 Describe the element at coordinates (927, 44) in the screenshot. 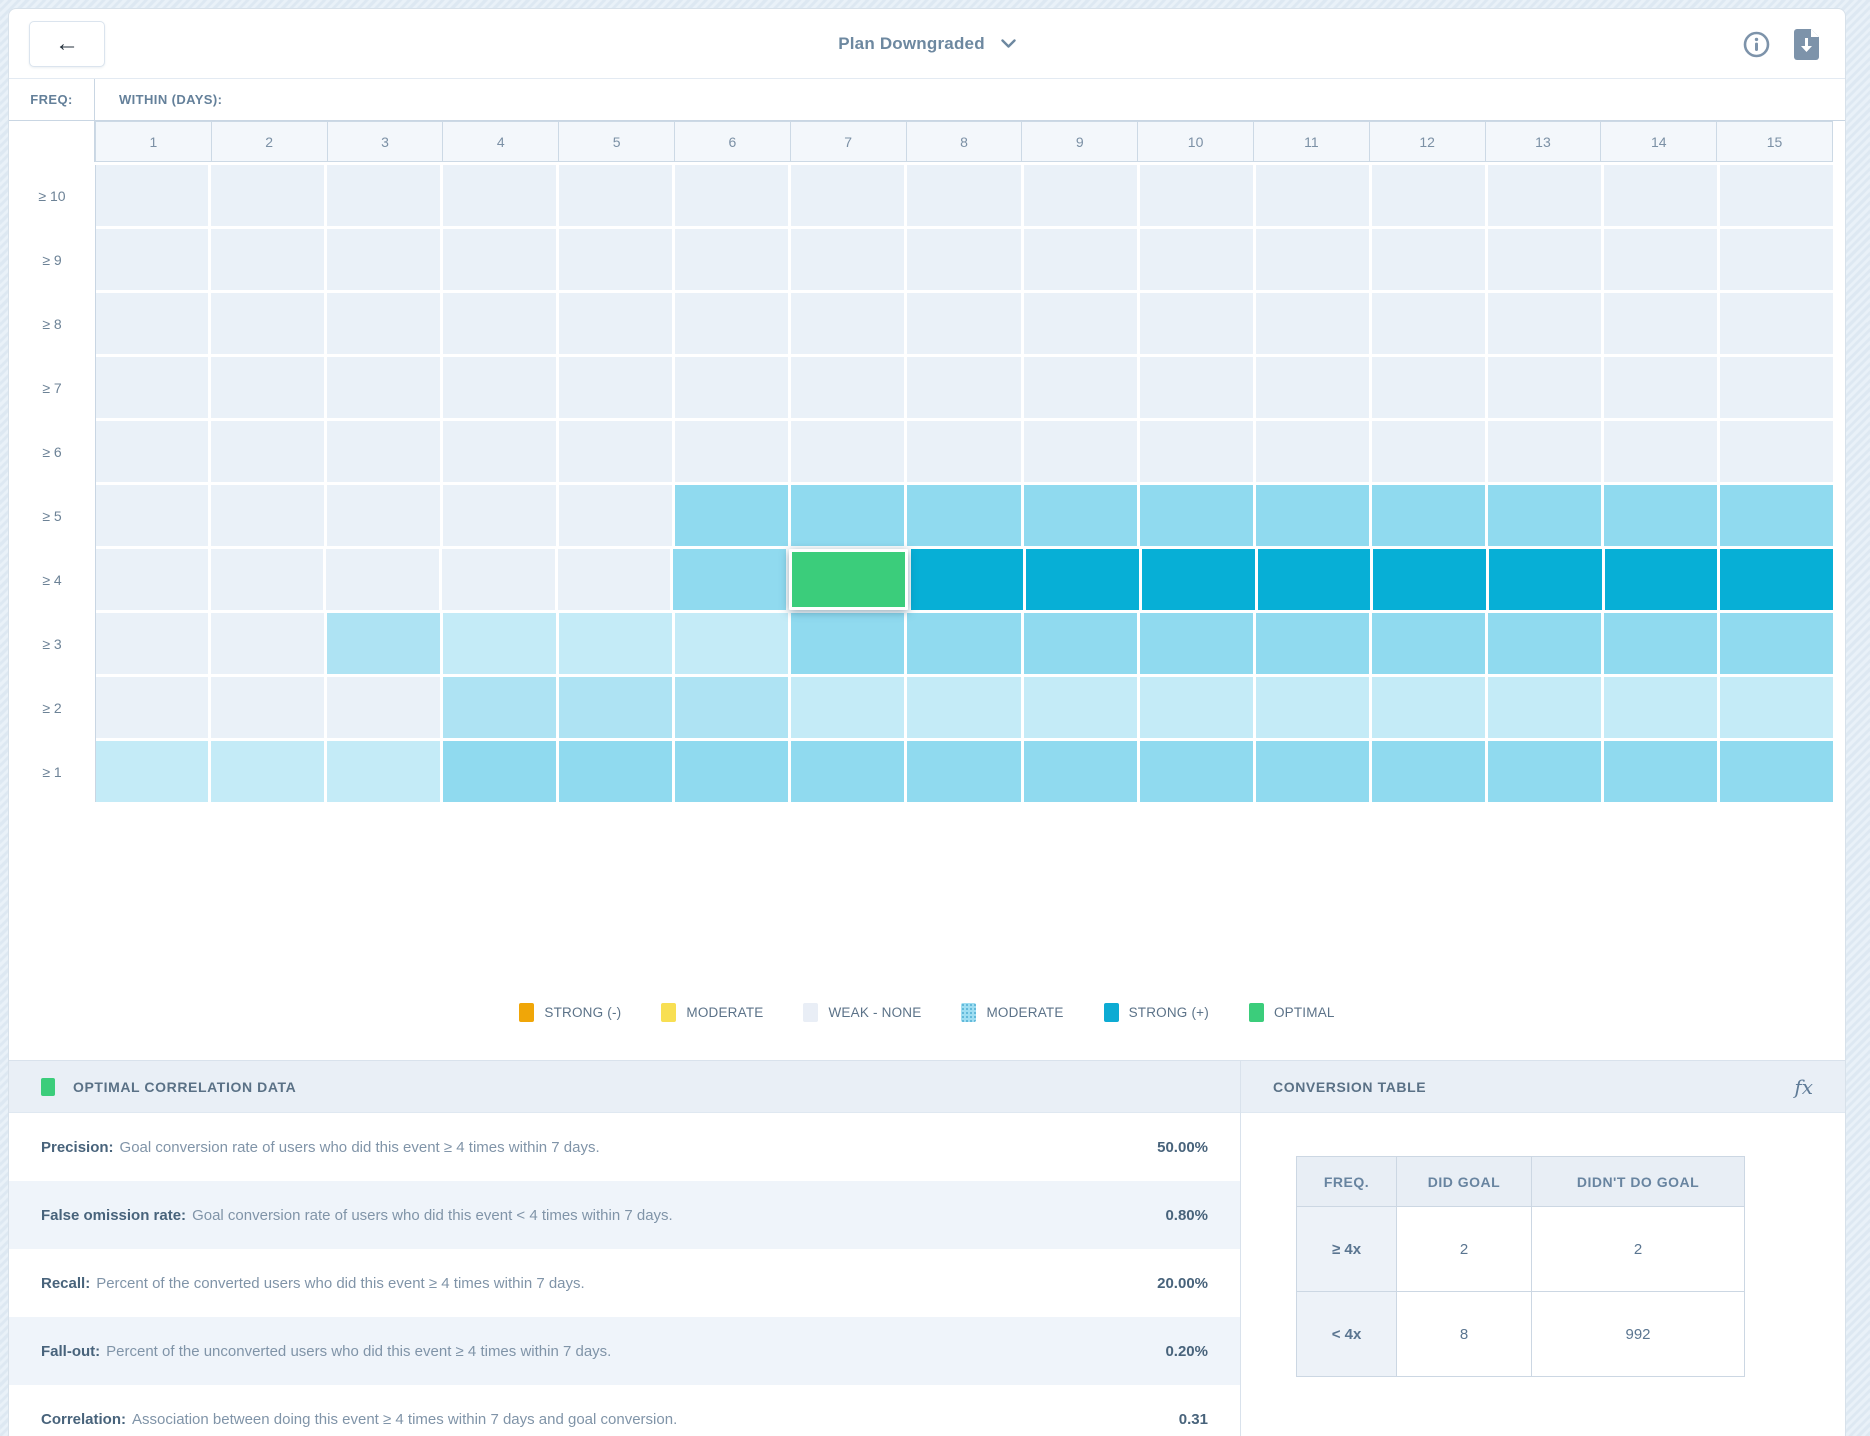

I see `title-dropdown: Plan Downgraded` at that location.